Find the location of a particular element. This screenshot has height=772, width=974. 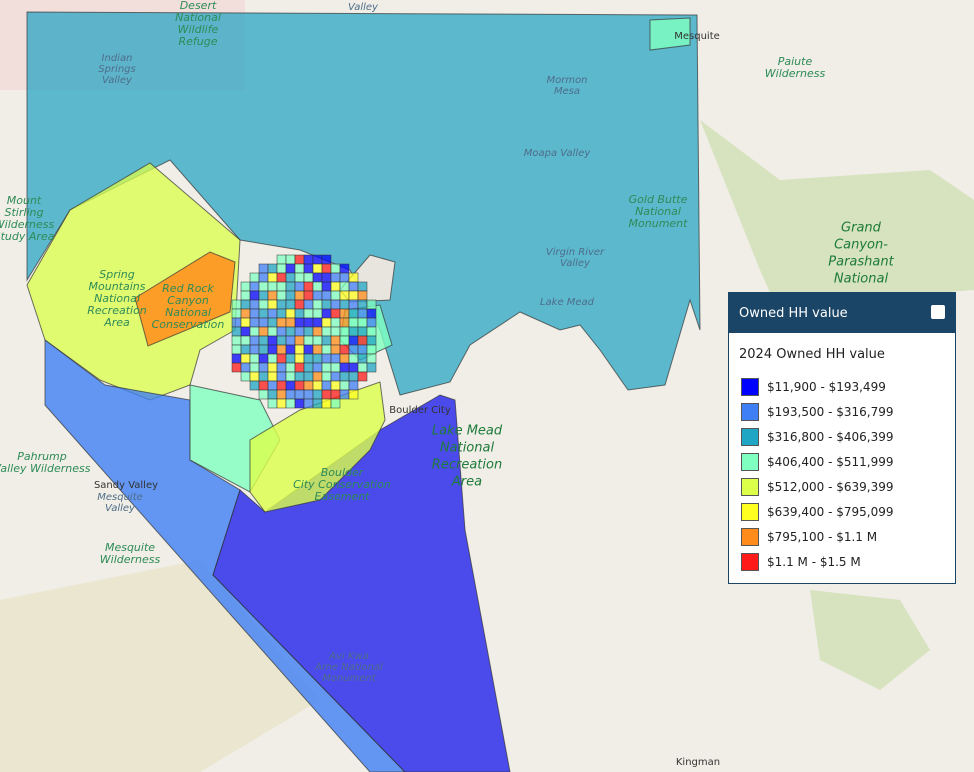

place-label: Pahrump is located at coordinates (42, 456).